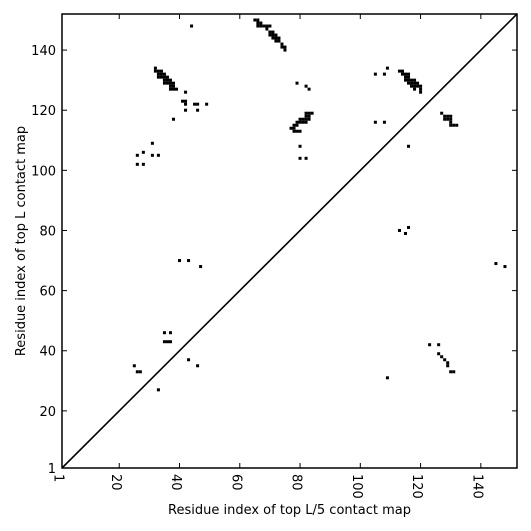 Image resolution: width=531 pixels, height=531 pixels. I want to click on y-tick-label: 40, so click(47, 352).